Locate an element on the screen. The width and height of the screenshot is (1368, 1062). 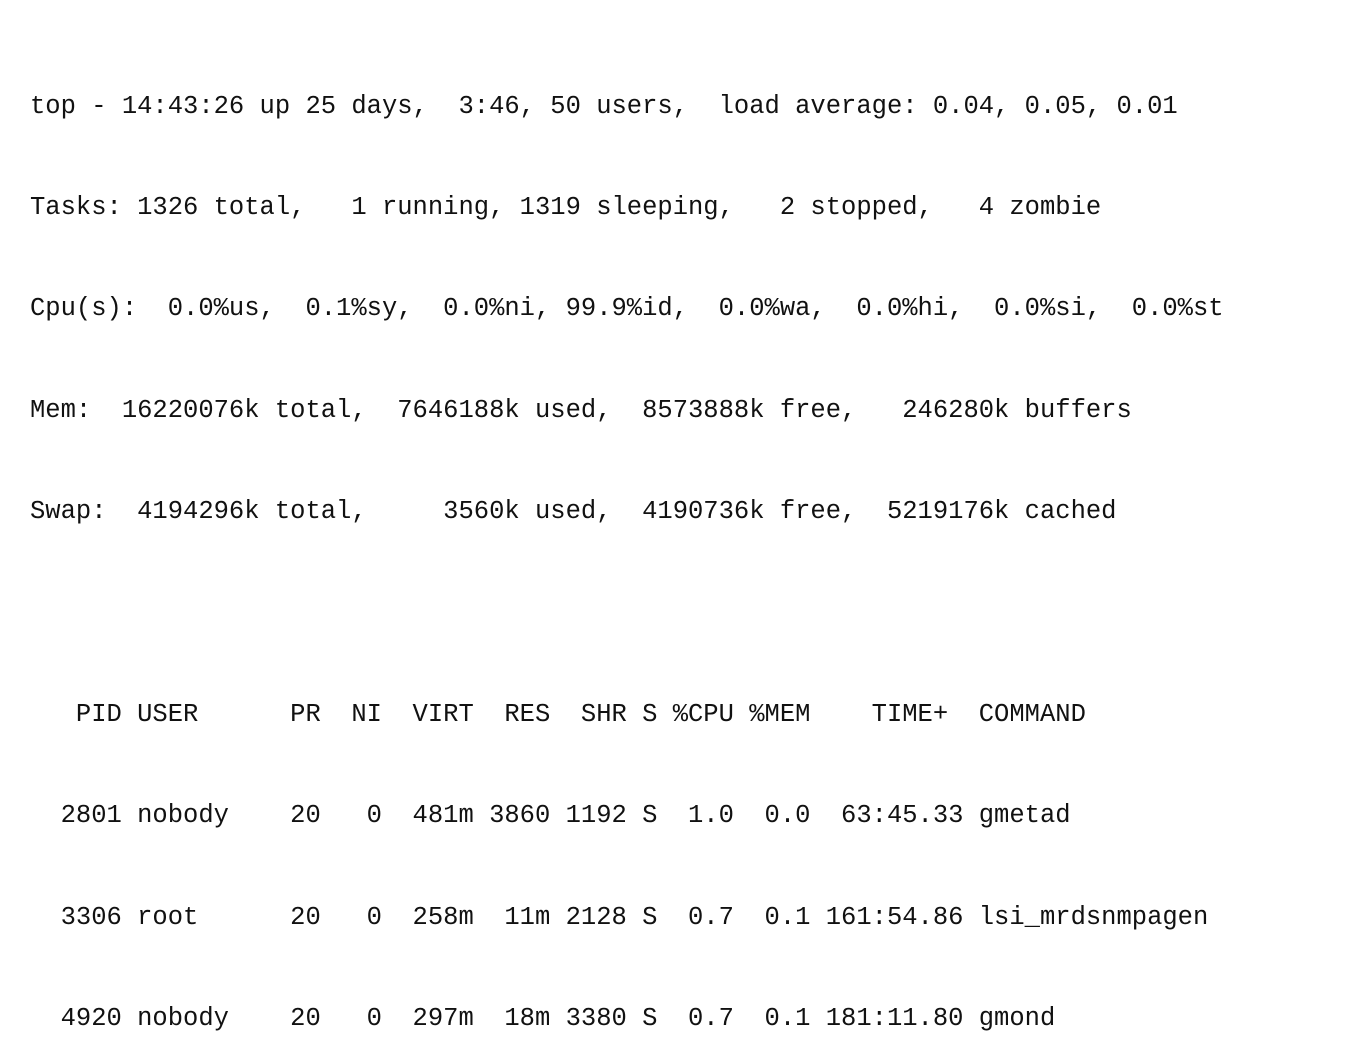
blank-line is located at coordinates (627, 614).